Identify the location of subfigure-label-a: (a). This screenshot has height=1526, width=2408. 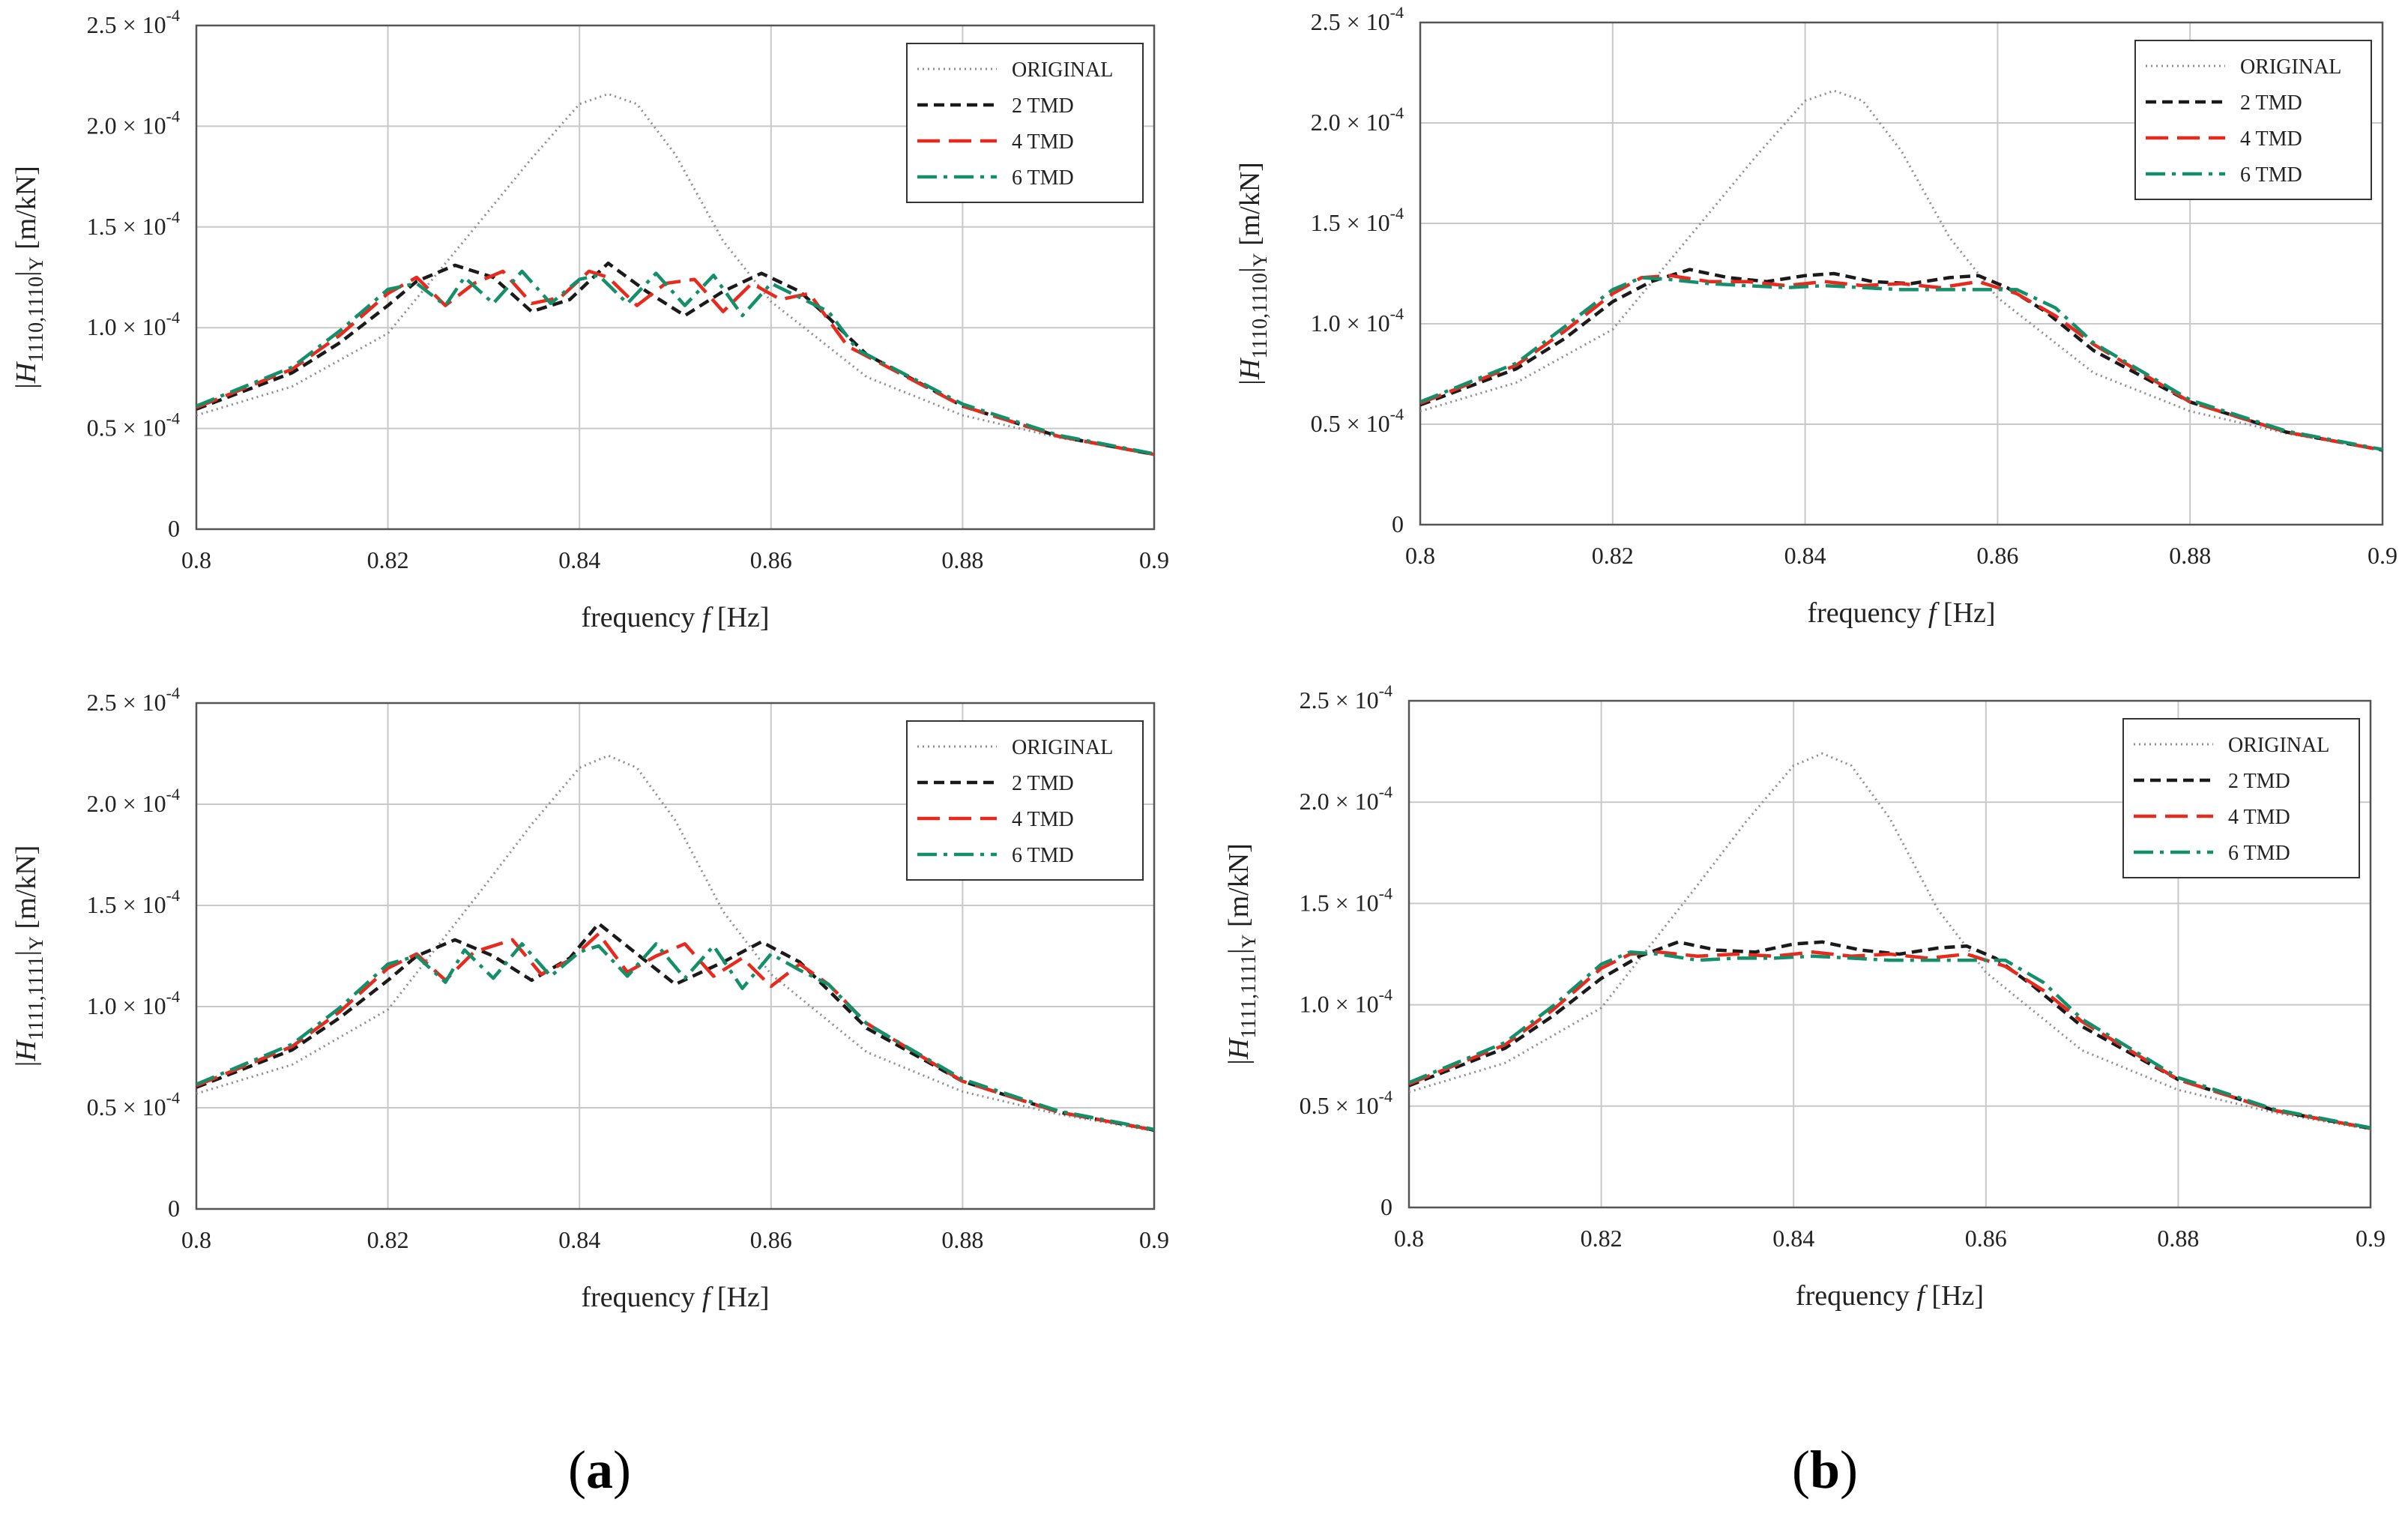
(599, 1470).